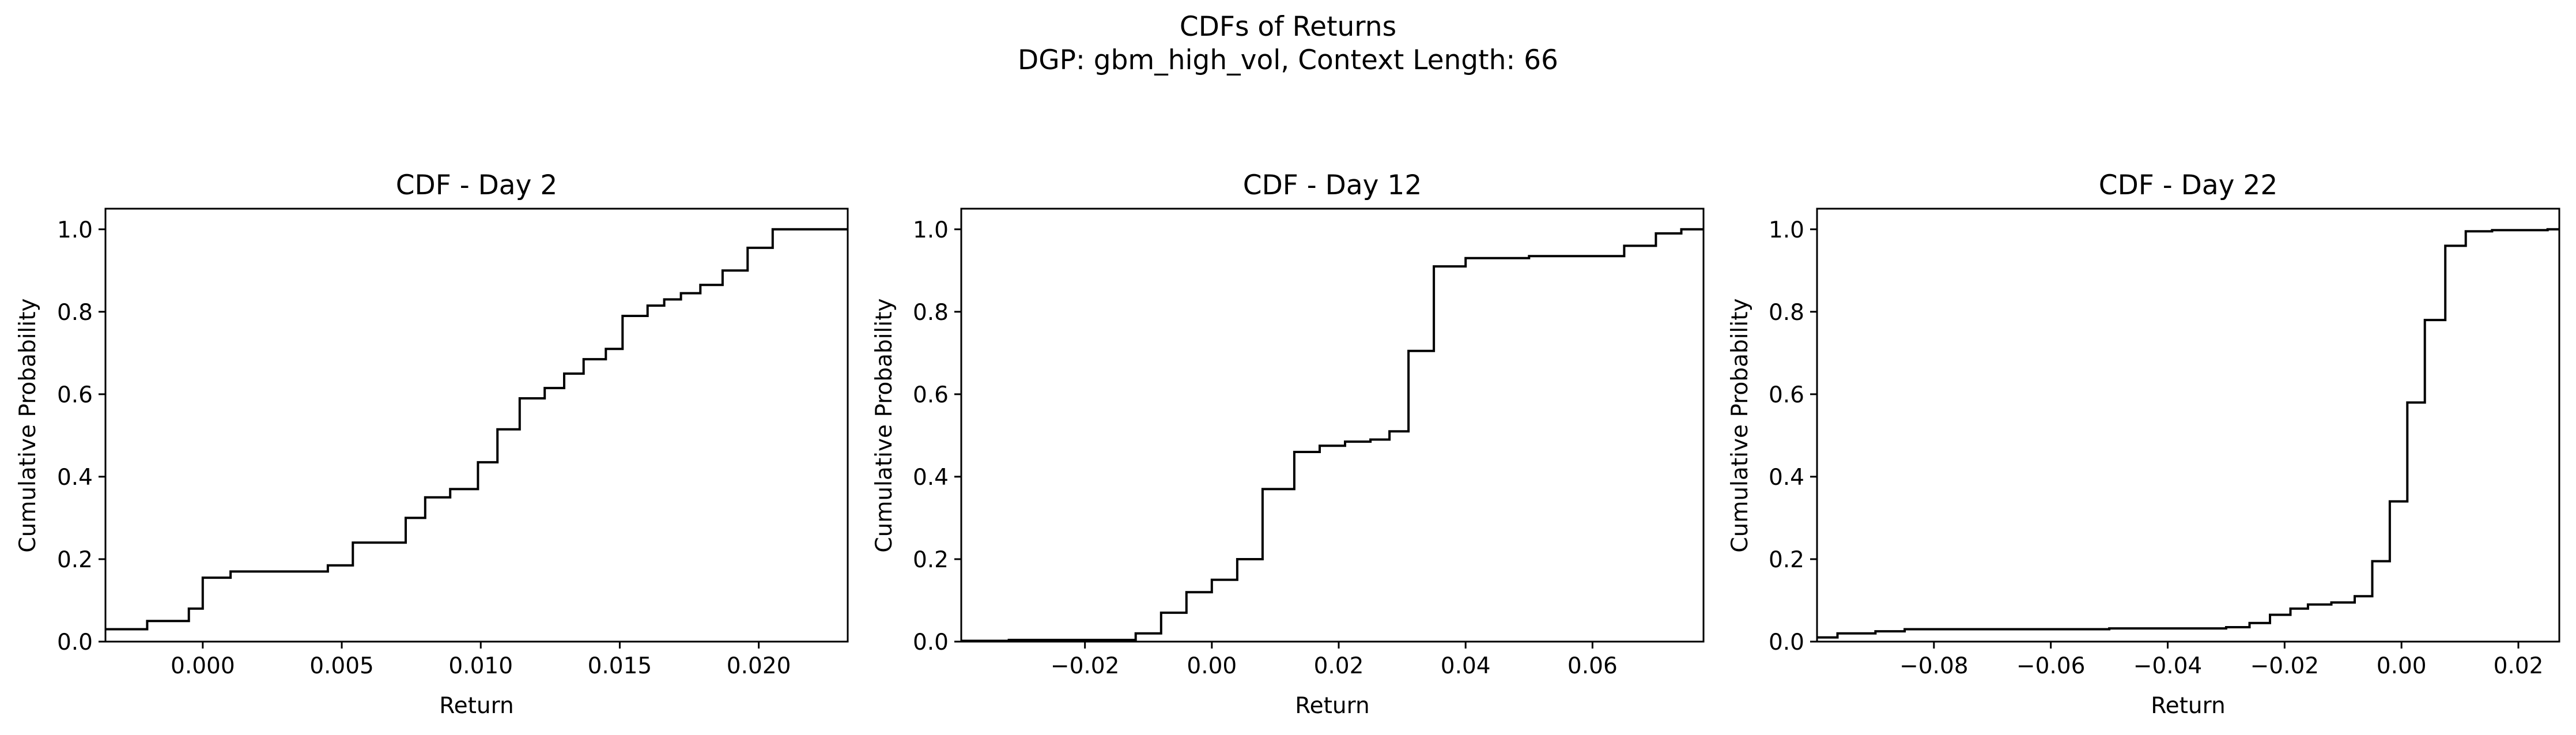 The height and width of the screenshot is (735, 2576). What do you see at coordinates (2168, 666) in the screenshot?
I see `x-tick-label: −0.04` at bounding box center [2168, 666].